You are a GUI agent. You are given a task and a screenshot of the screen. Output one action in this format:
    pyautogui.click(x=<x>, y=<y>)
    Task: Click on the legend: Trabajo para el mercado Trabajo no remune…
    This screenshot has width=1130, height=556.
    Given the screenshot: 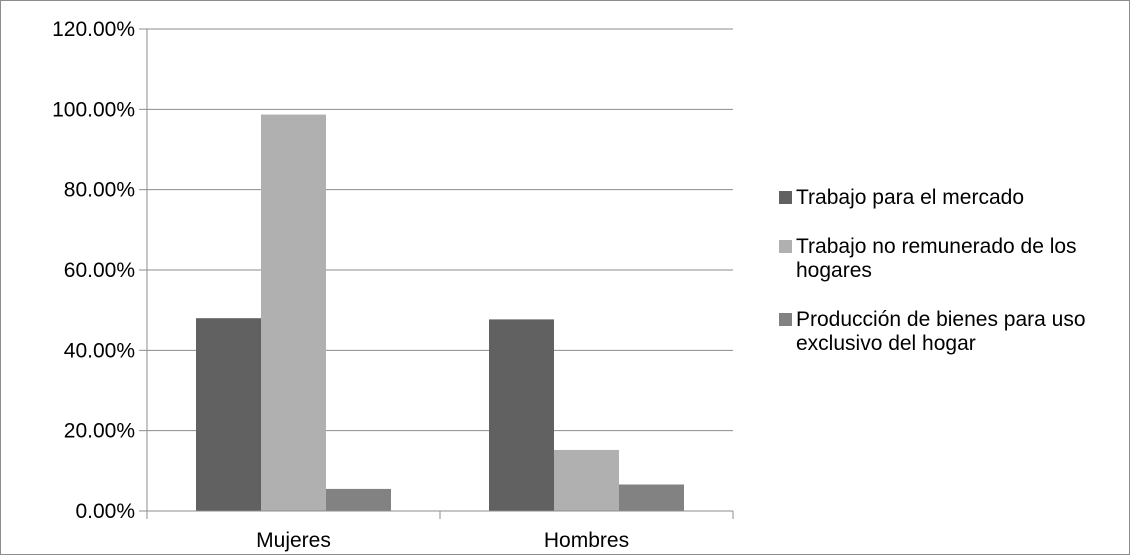 What is the action you would take?
    pyautogui.click(x=932, y=270)
    